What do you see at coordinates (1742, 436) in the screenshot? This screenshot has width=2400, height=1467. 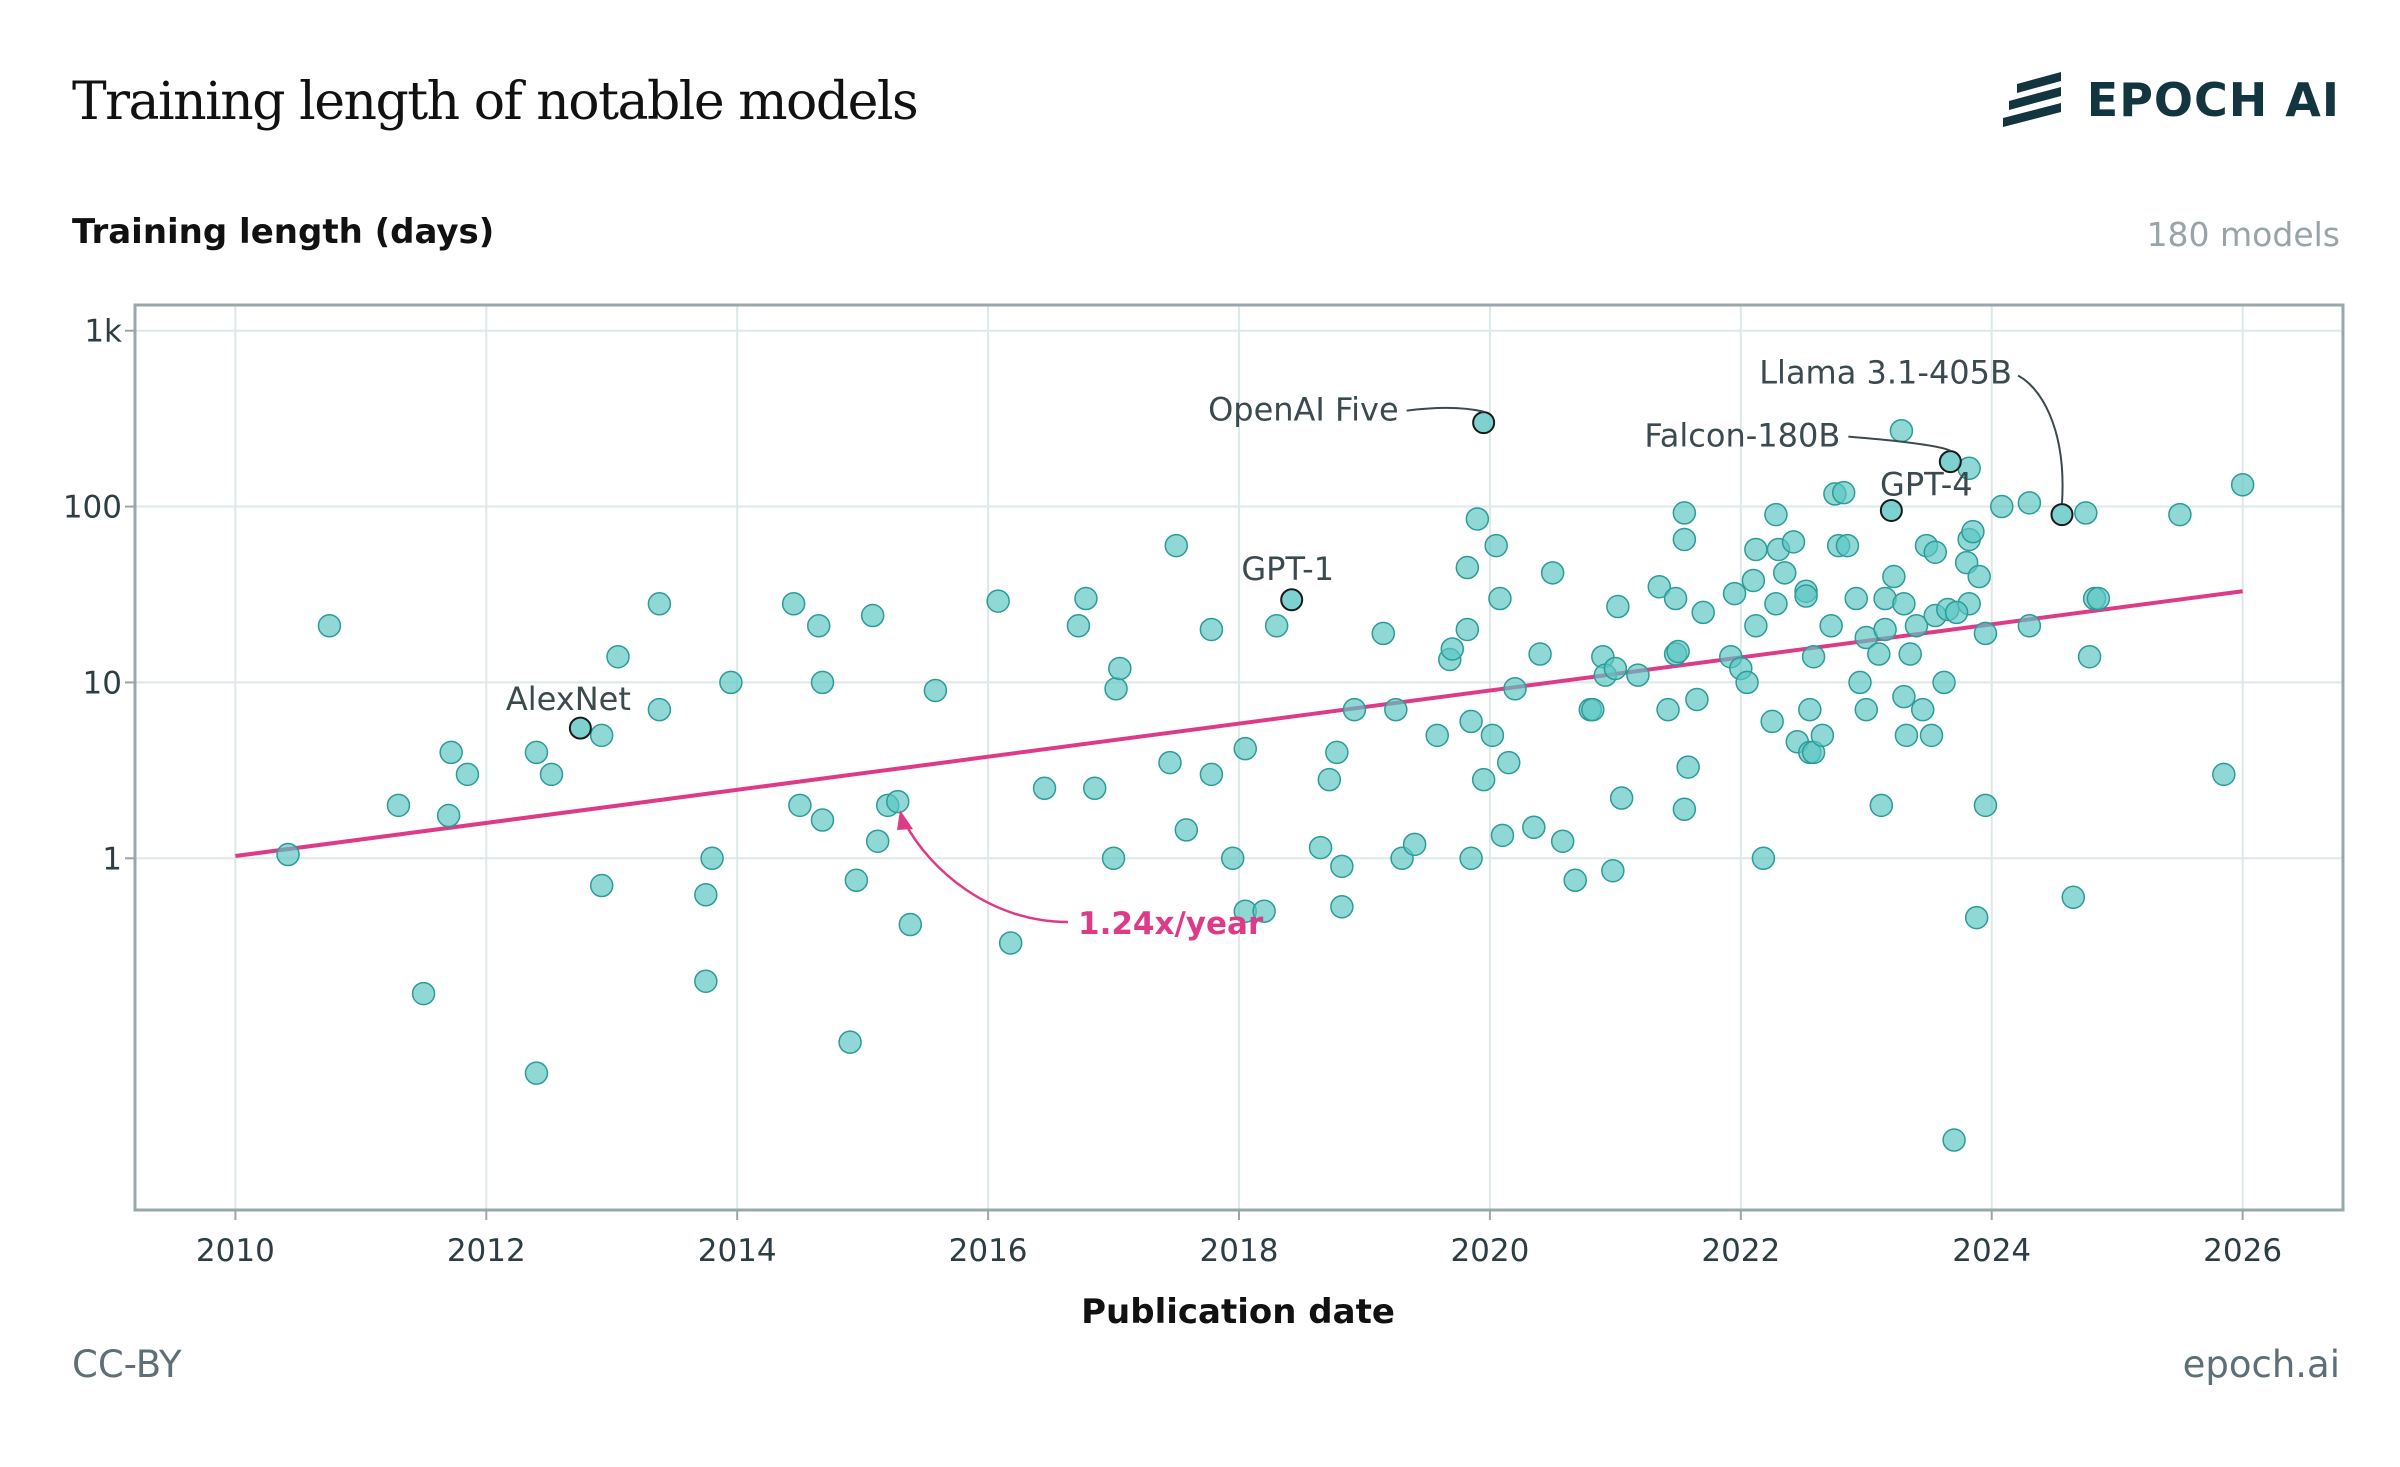 I see `annotation-label: Falcon-180B` at bounding box center [1742, 436].